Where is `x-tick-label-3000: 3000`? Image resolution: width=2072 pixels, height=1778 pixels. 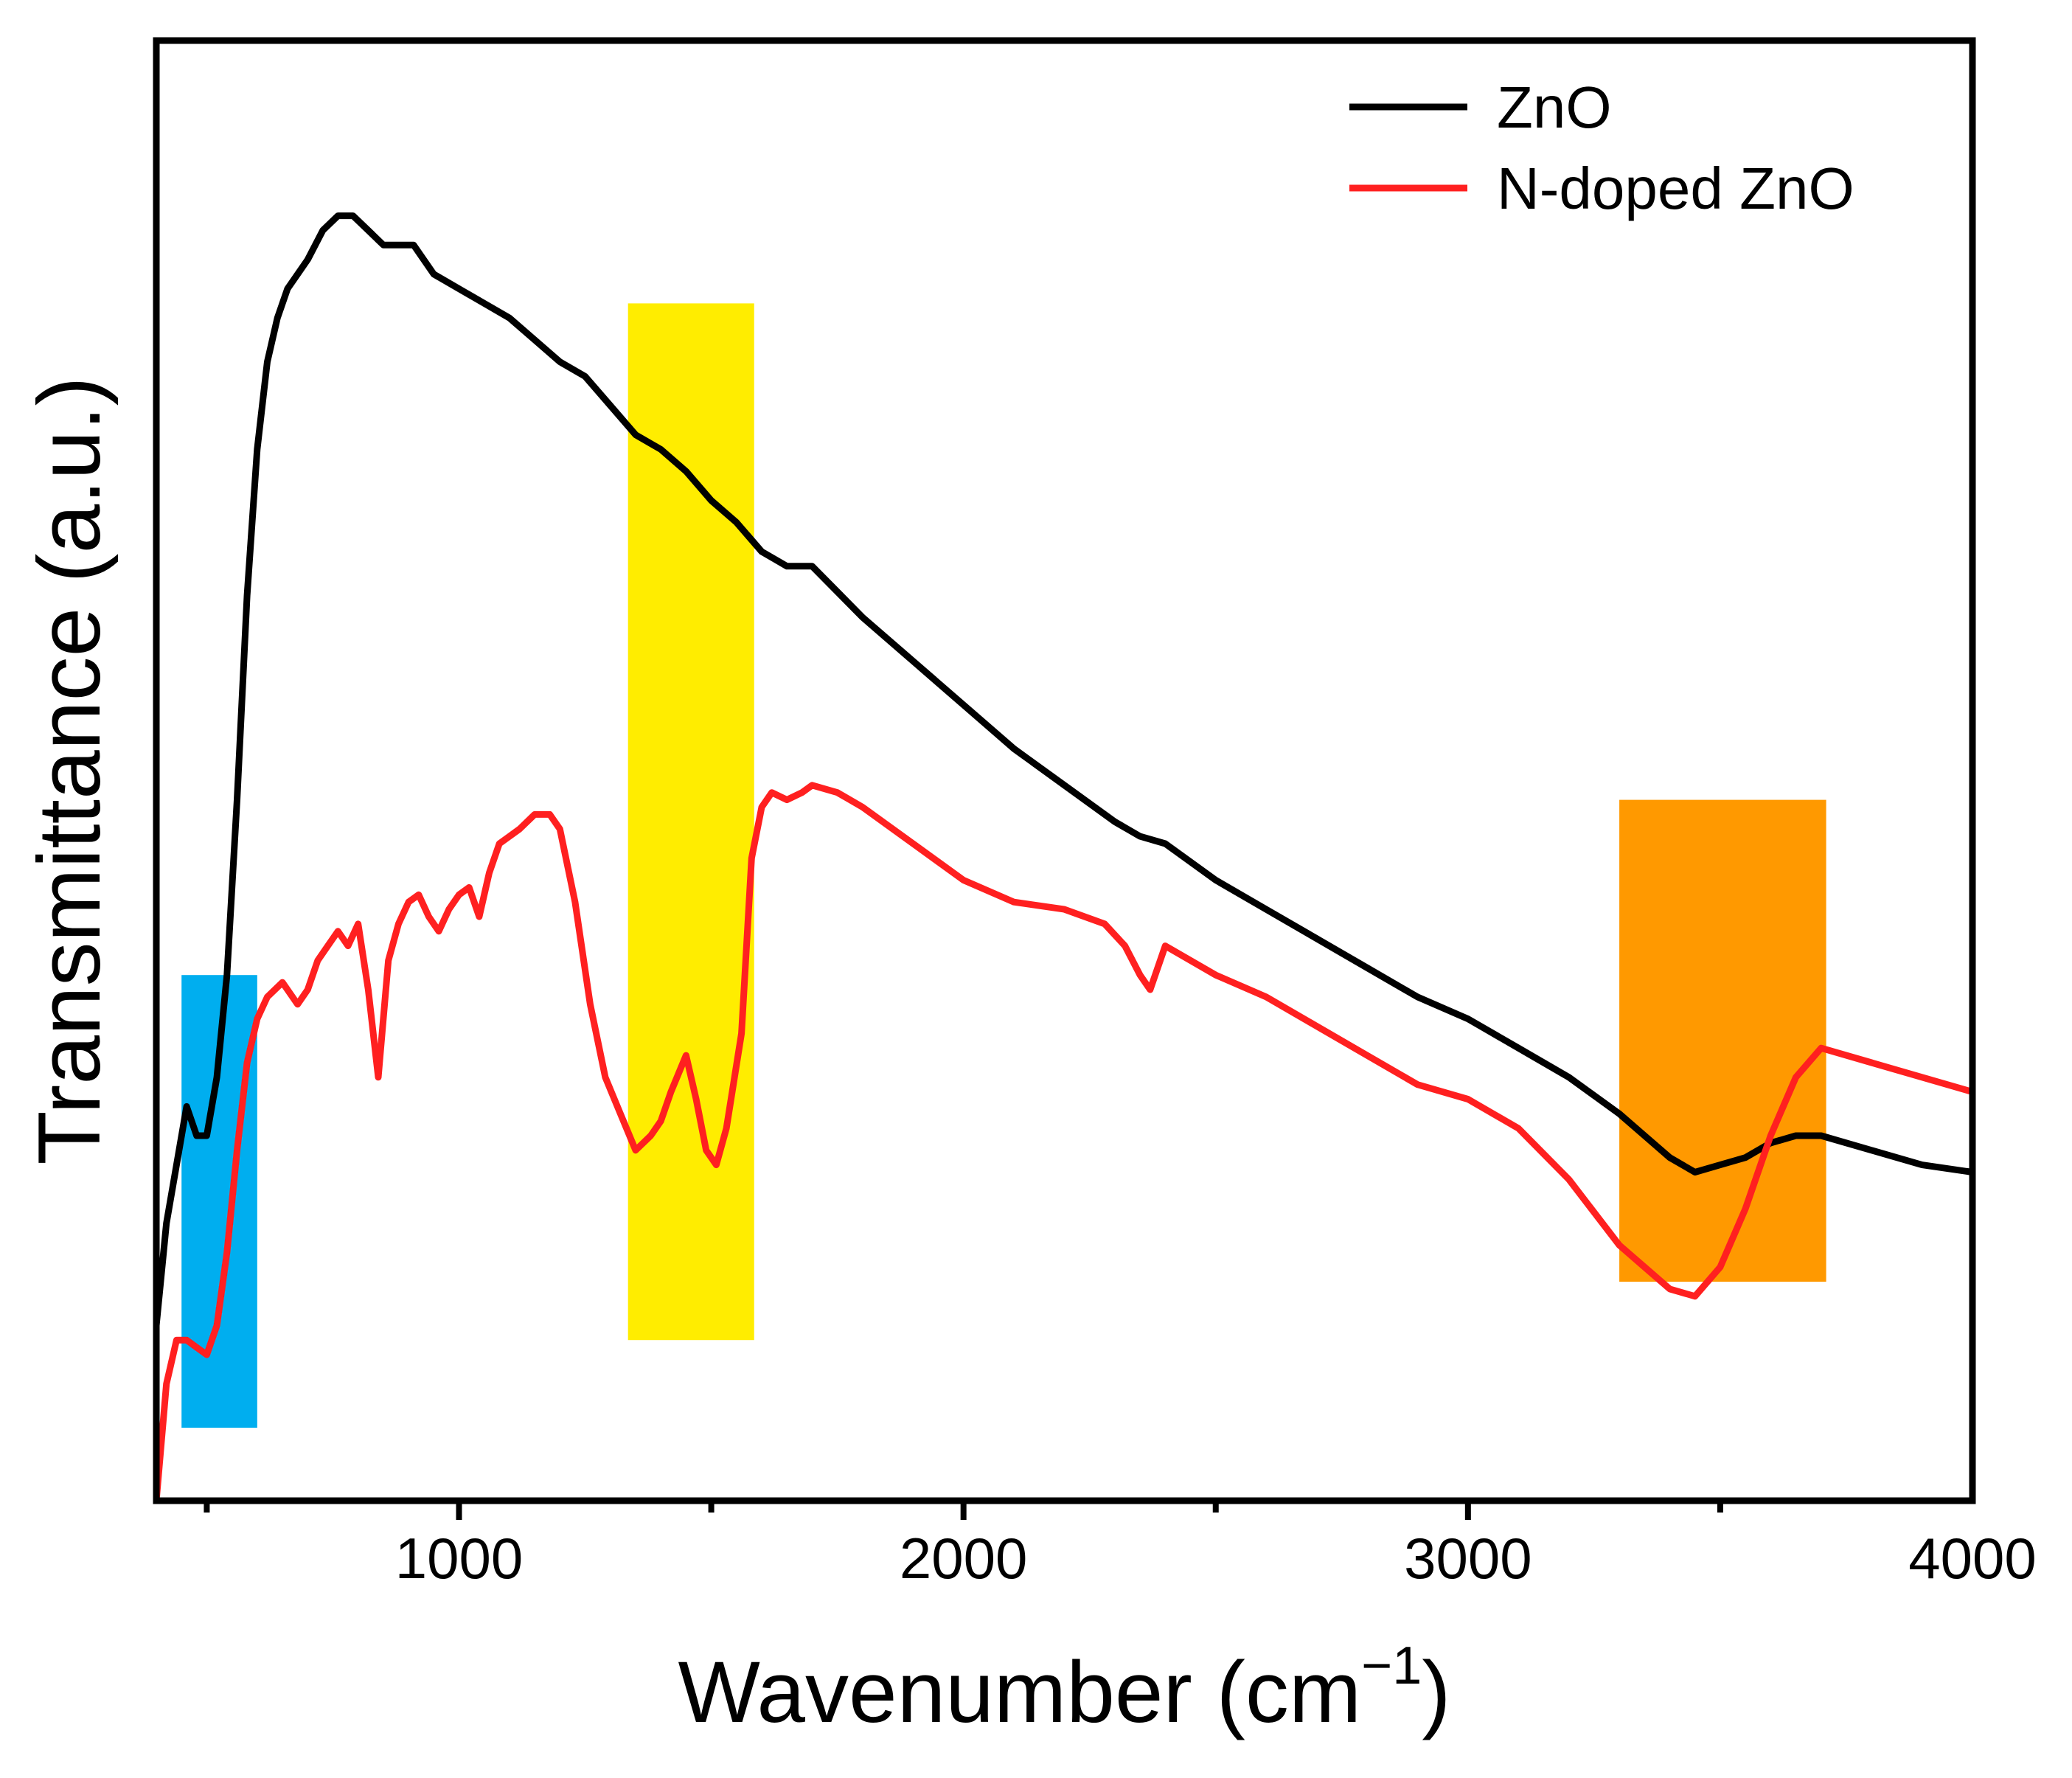 x-tick-label-3000: 3000 is located at coordinates (1468, 1559).